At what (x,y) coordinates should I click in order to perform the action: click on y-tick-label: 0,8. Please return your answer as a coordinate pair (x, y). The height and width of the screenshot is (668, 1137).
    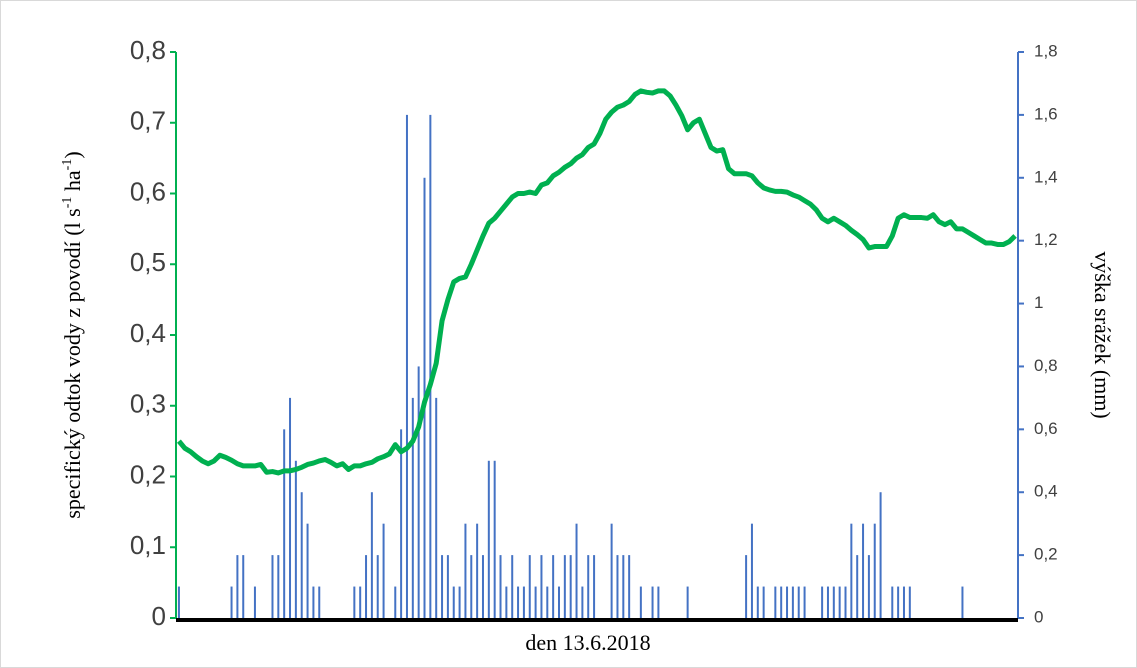
    Looking at the image, I should click on (148, 50).